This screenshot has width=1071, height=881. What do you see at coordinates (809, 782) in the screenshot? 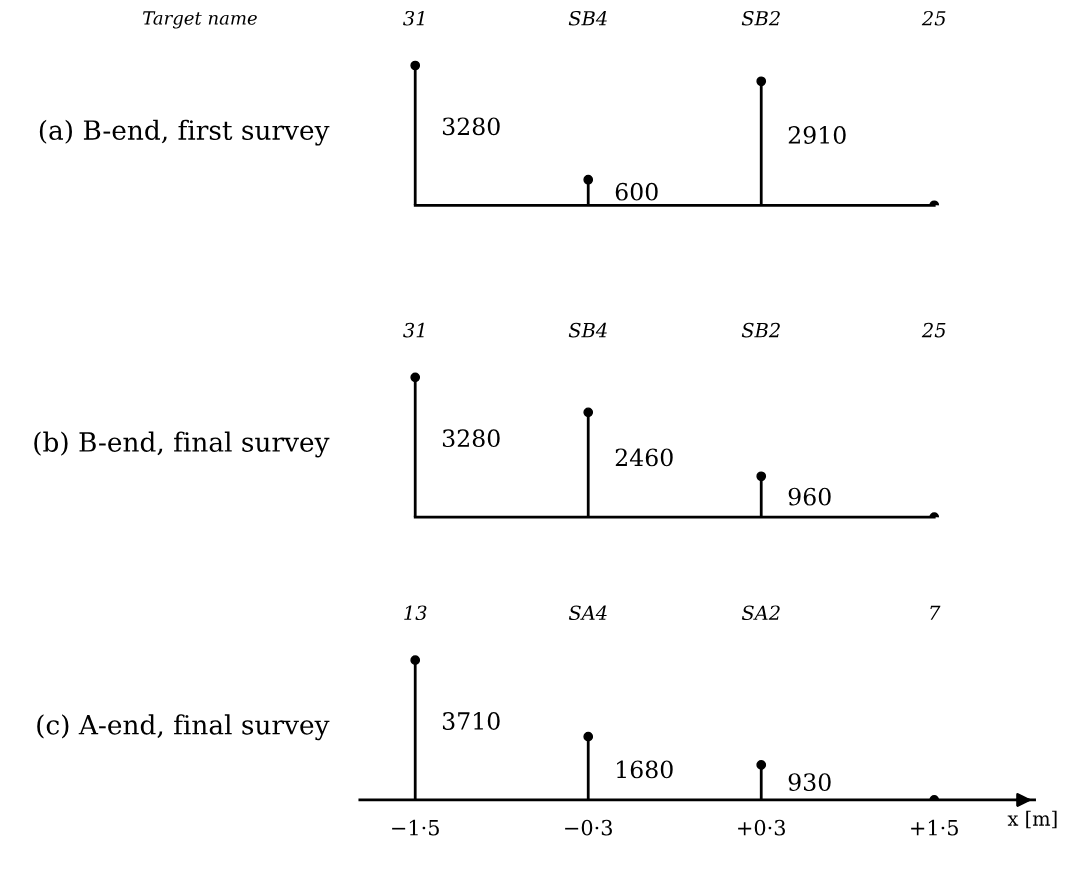
I see `data-label: 930` at bounding box center [809, 782].